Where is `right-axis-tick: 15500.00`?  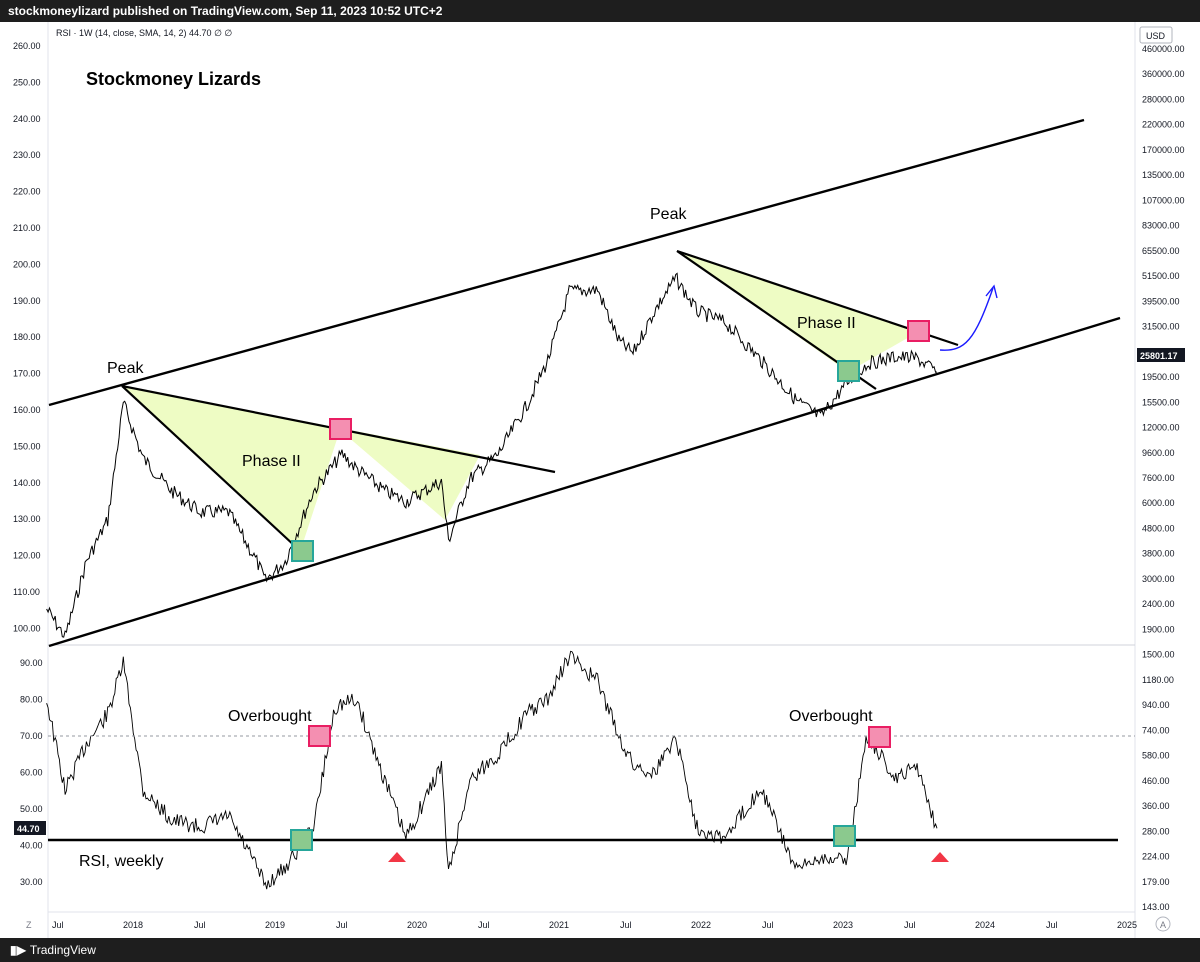 right-axis-tick: 15500.00 is located at coordinates (1161, 402).